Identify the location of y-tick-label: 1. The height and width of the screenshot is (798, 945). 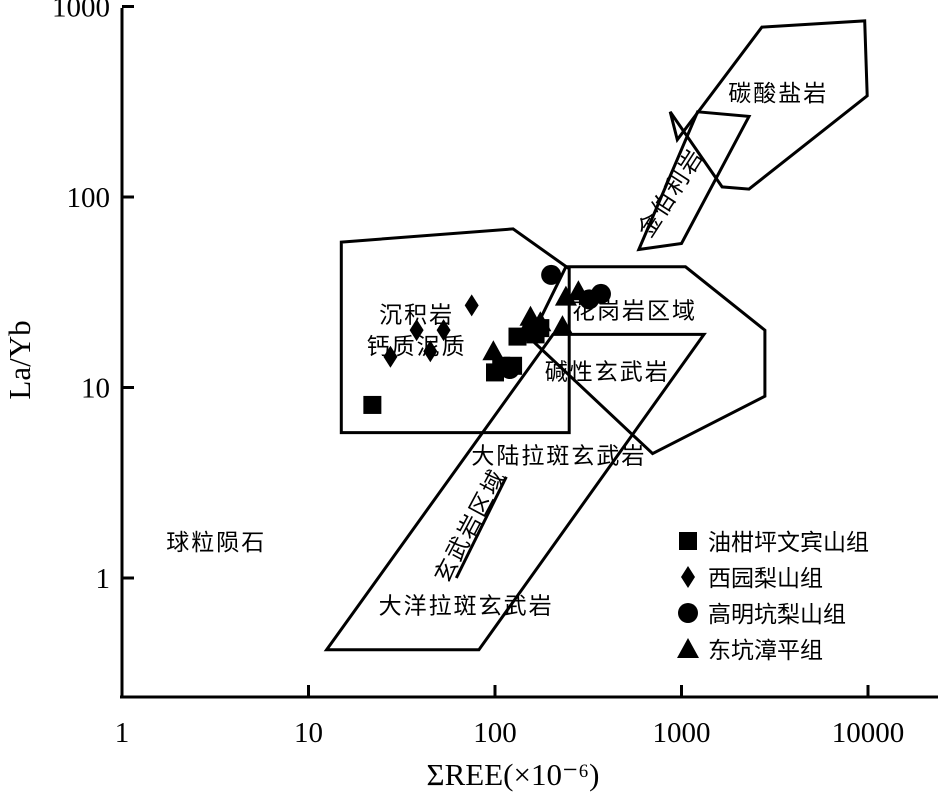
(103, 579).